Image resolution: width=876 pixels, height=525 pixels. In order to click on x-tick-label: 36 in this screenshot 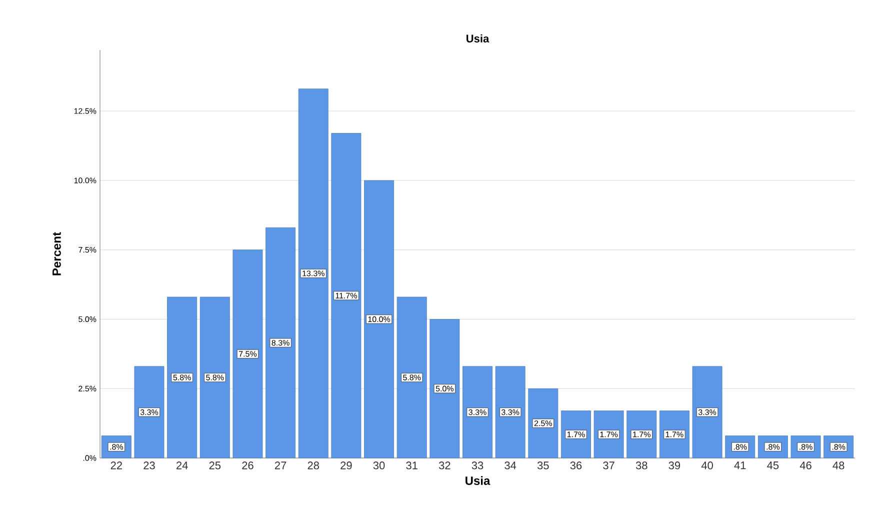, I will do `click(576, 466)`.